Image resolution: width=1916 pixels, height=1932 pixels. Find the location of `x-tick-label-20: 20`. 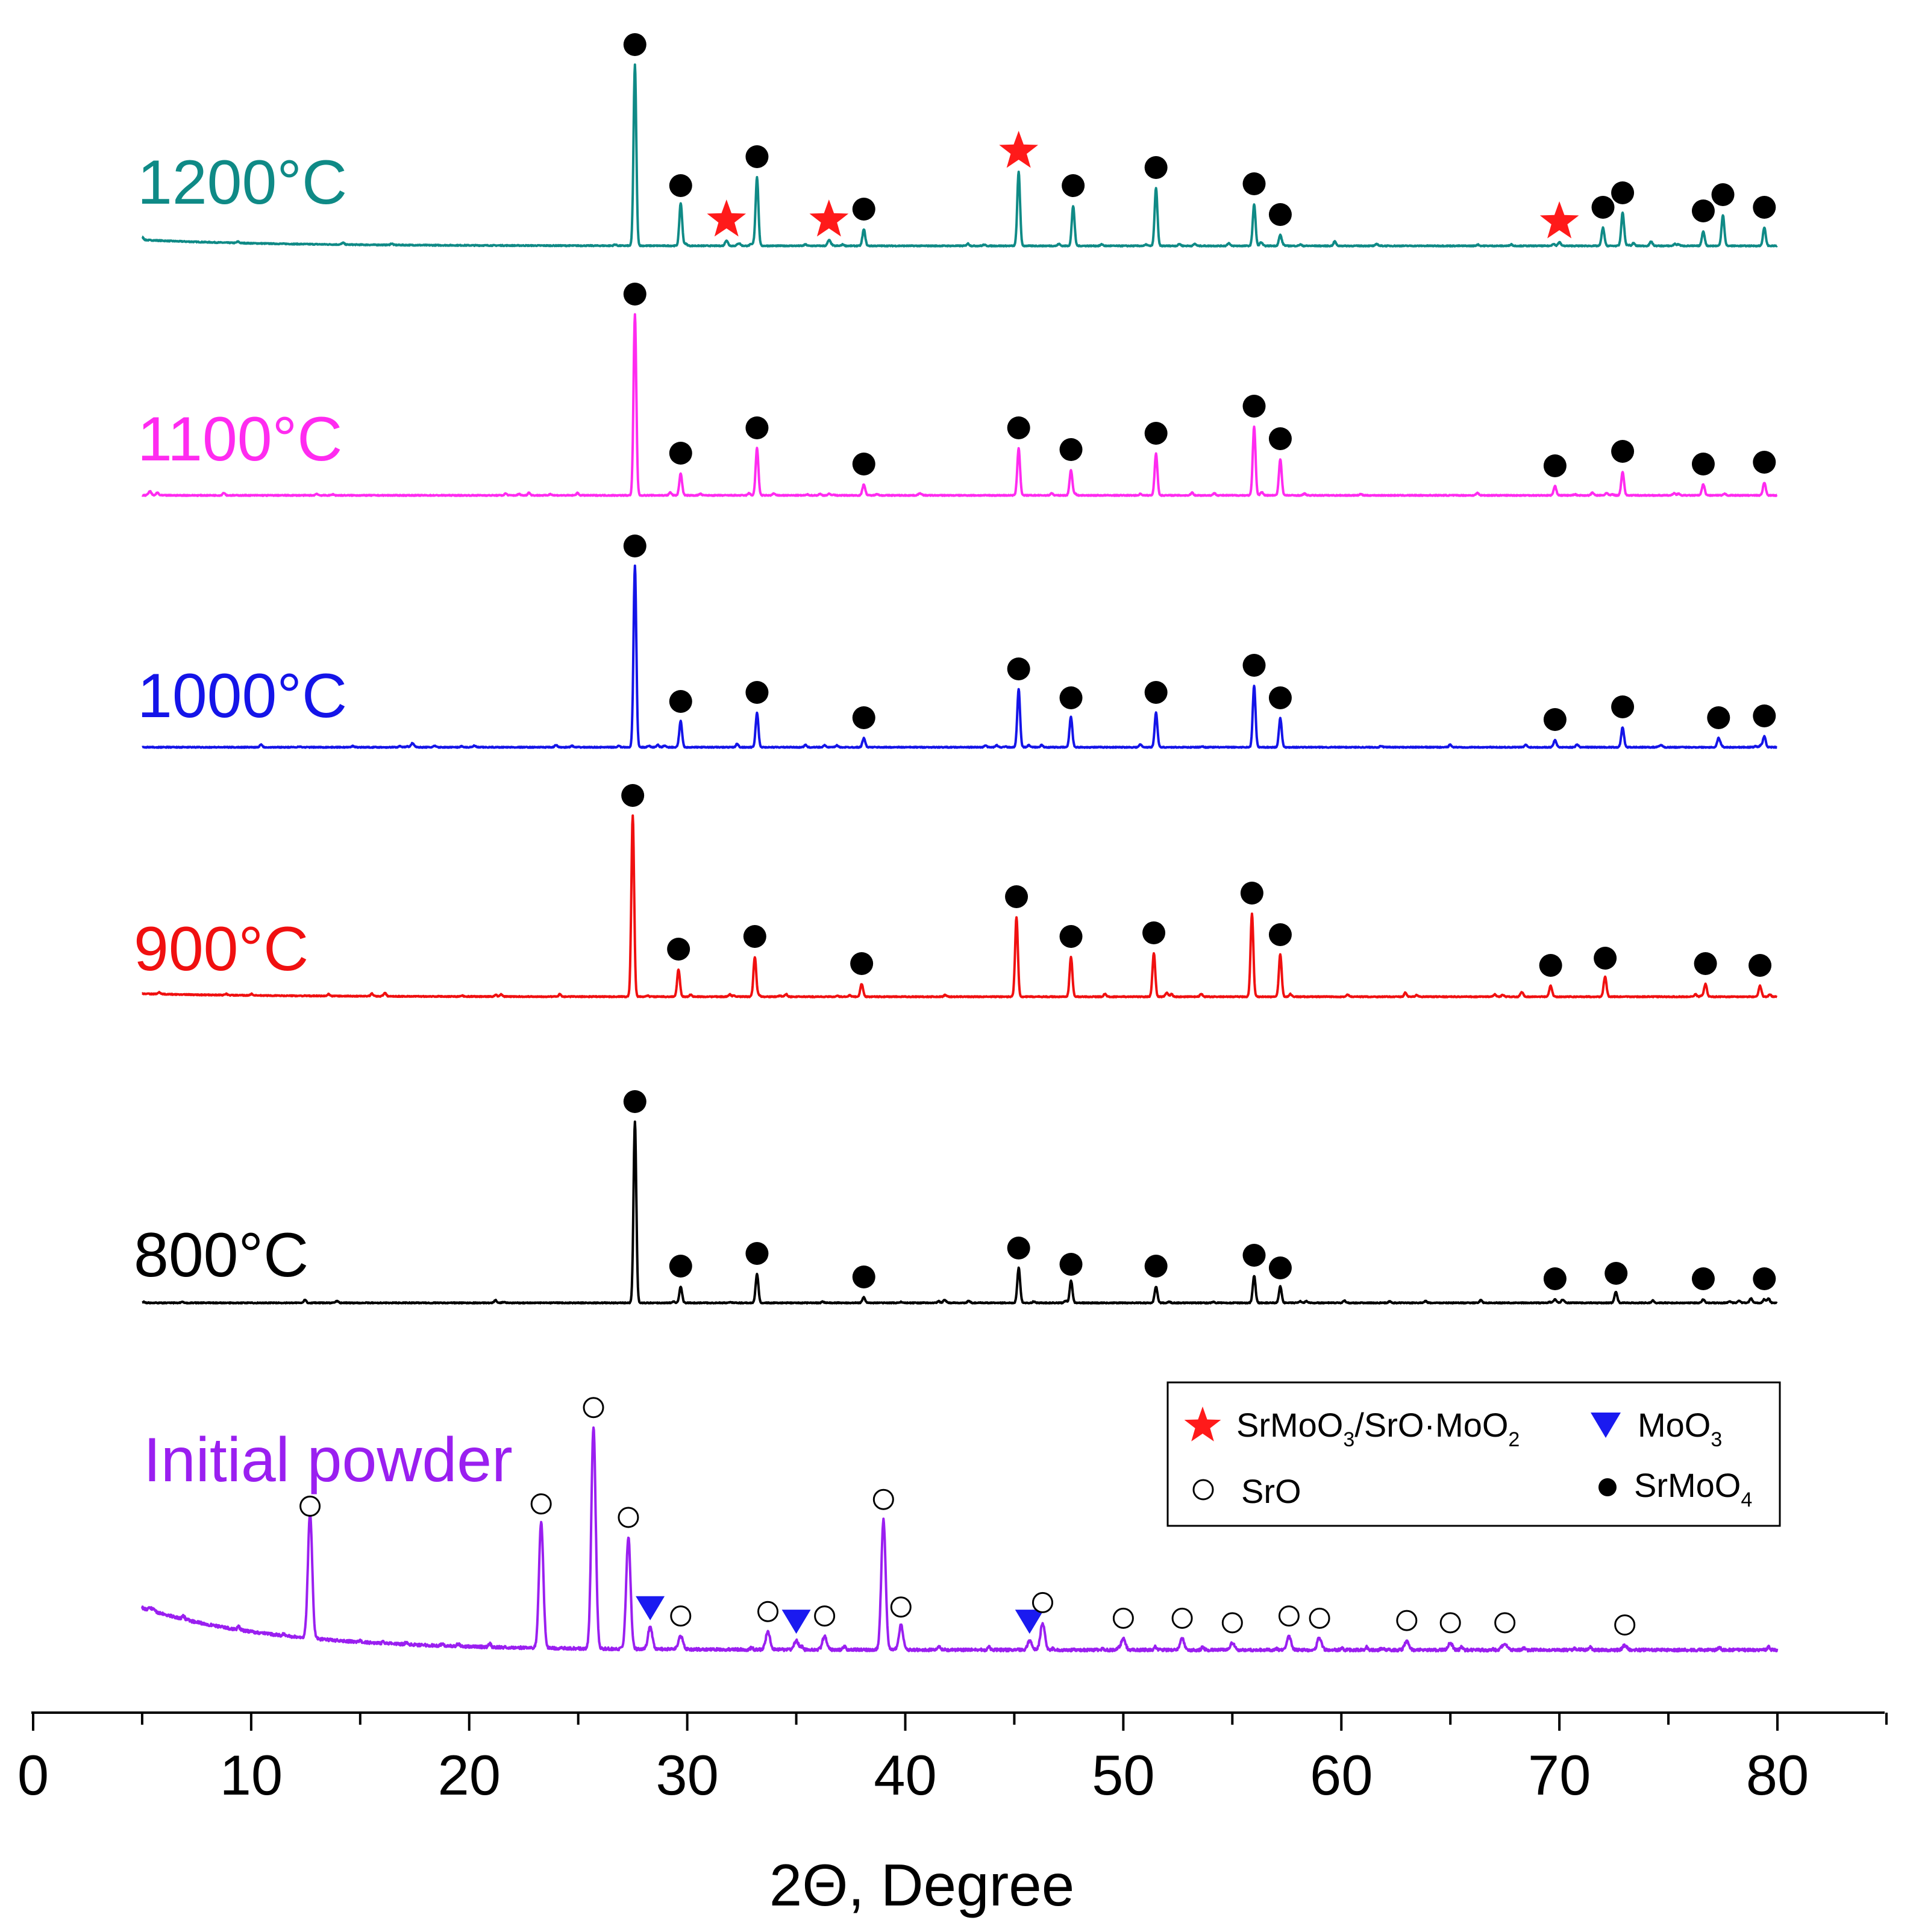

x-tick-label-20: 20 is located at coordinates (469, 1775).